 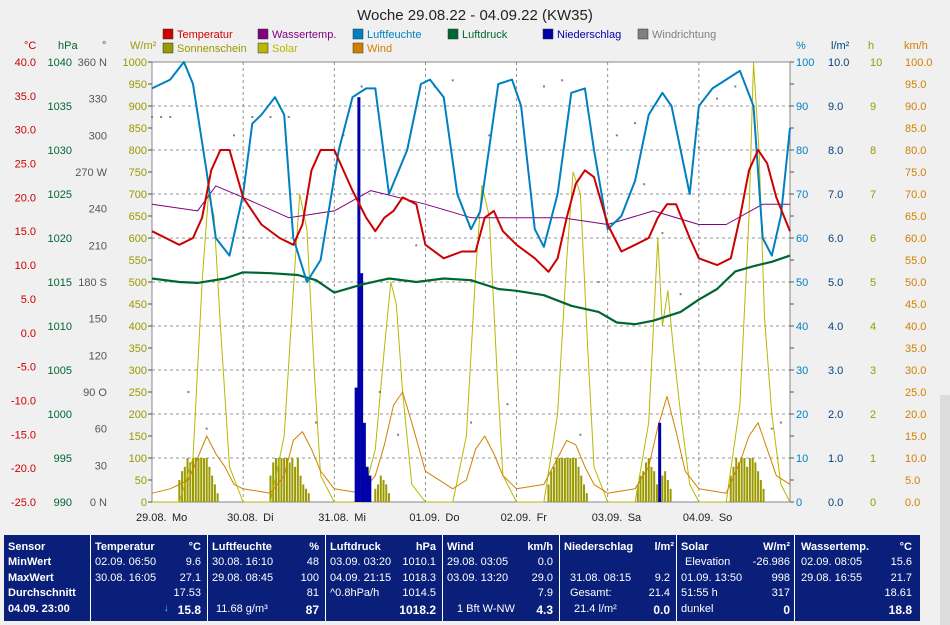 What do you see at coordinates (101, 466) in the screenshot?
I see `axis-tick-label: 30` at bounding box center [101, 466].